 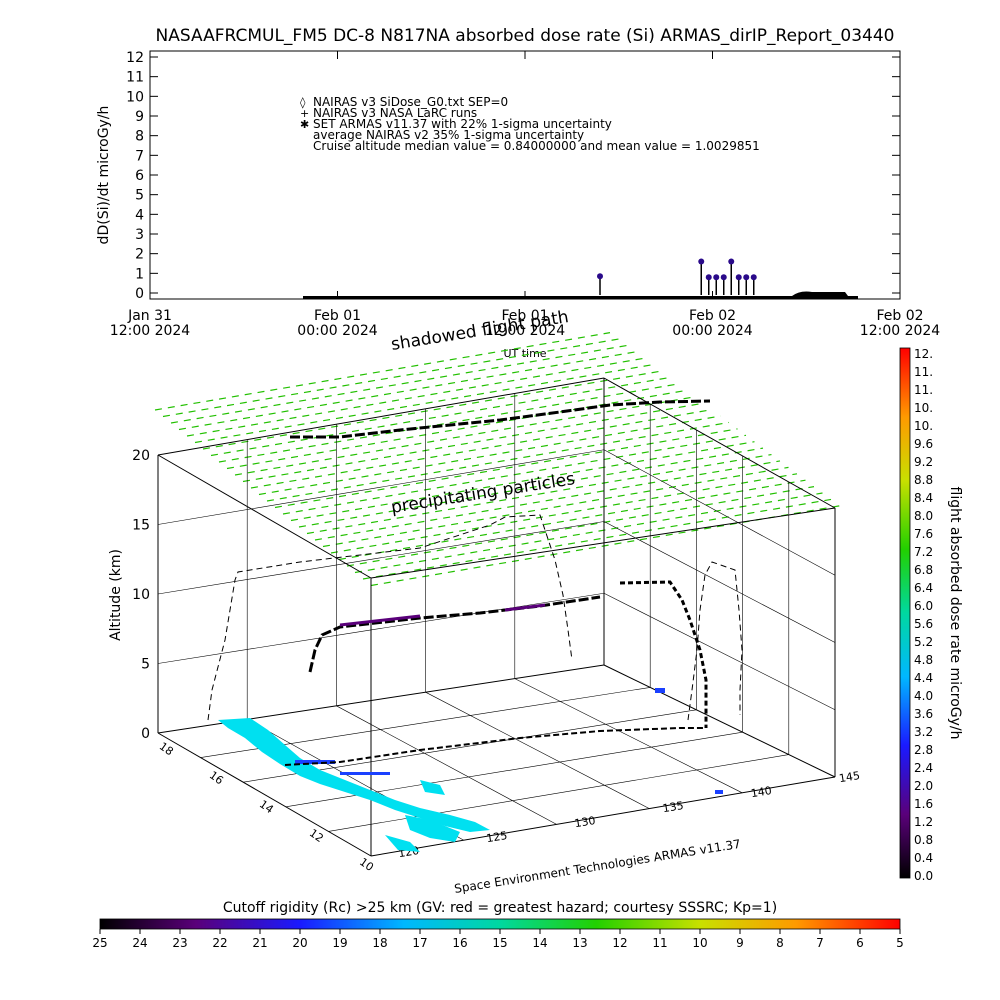 What do you see at coordinates (139, 943) in the screenshot?
I see `rigidity-tick-label: 24` at bounding box center [139, 943].